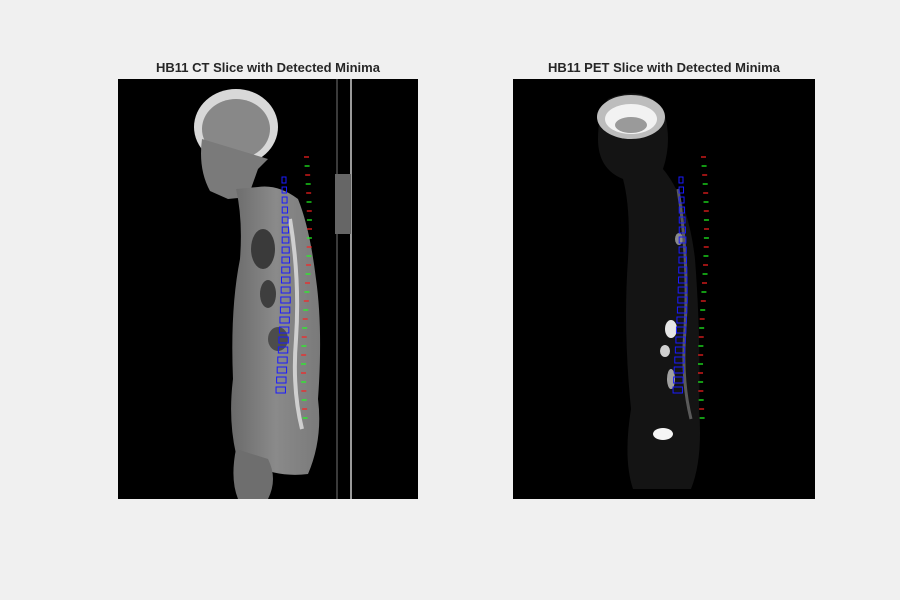 Image resolution: width=900 pixels, height=600 pixels. Describe the element at coordinates (268, 67) in the screenshot. I see `ct-panel-title: HB11 CT Slice with Detected Minima` at that location.